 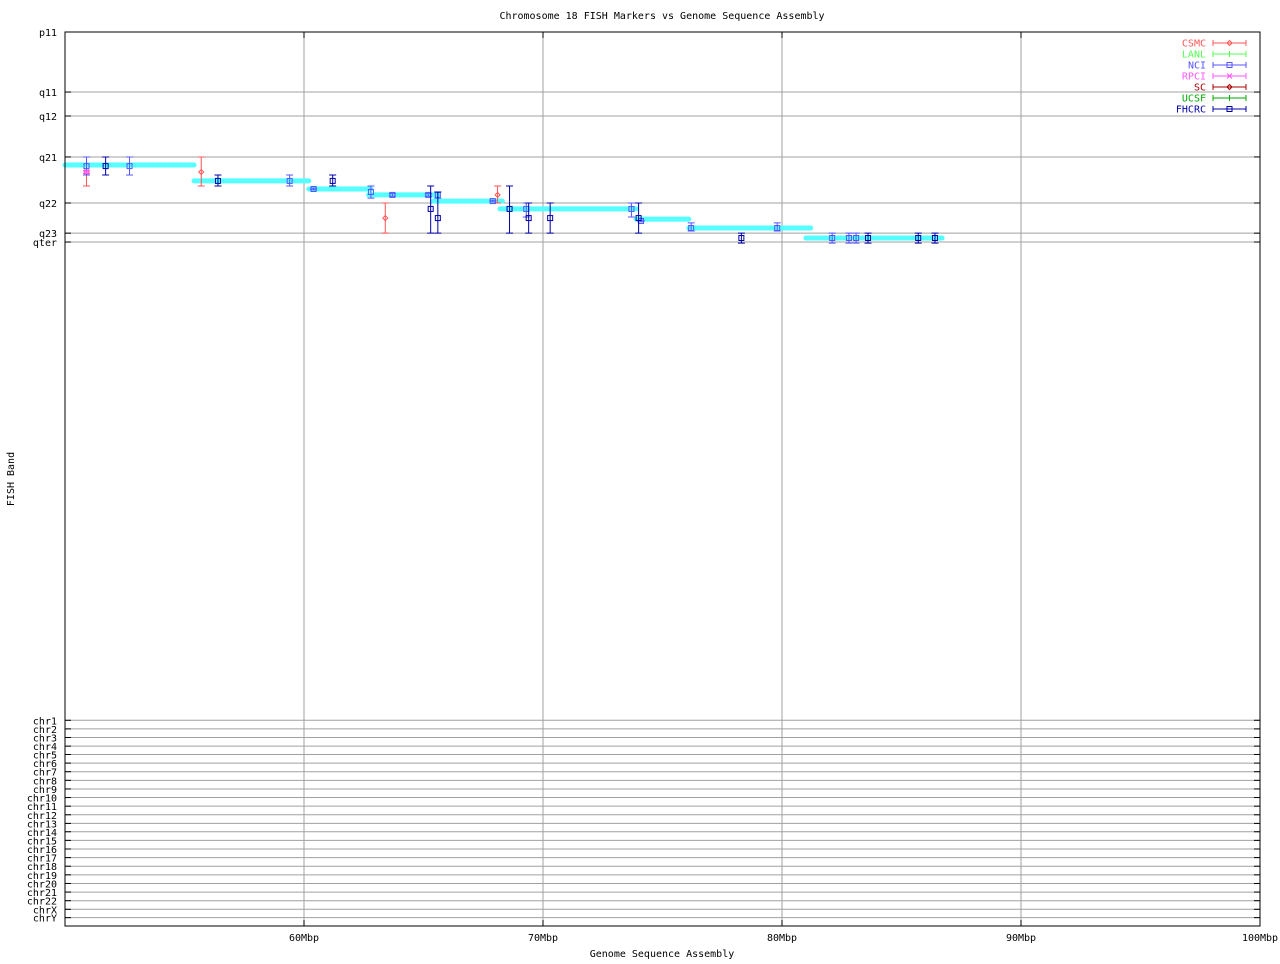 What do you see at coordinates (42, 824) in the screenshot?
I see `y-tick-label: chr13` at bounding box center [42, 824].